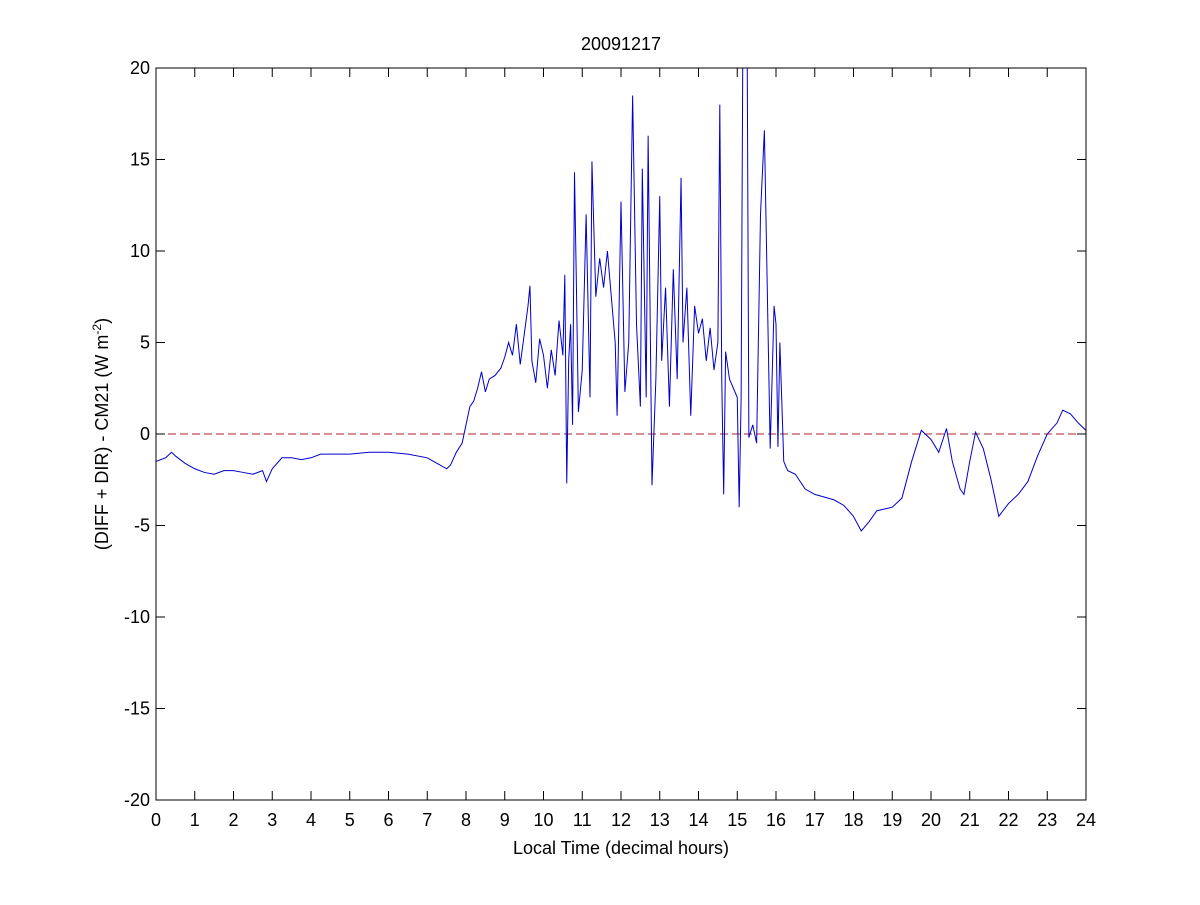 This screenshot has width=1200, height=905. Describe the element at coordinates (156, 820) in the screenshot. I see `x-tick-label: 0` at that location.